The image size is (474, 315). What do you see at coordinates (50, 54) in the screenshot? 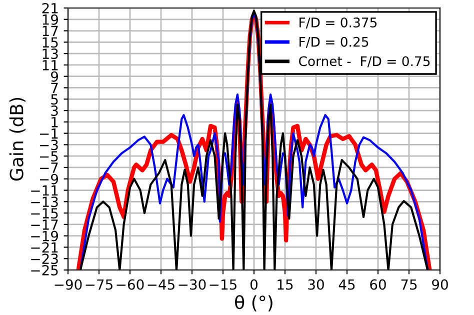
I see `y-tick-label: 13` at bounding box center [50, 54].